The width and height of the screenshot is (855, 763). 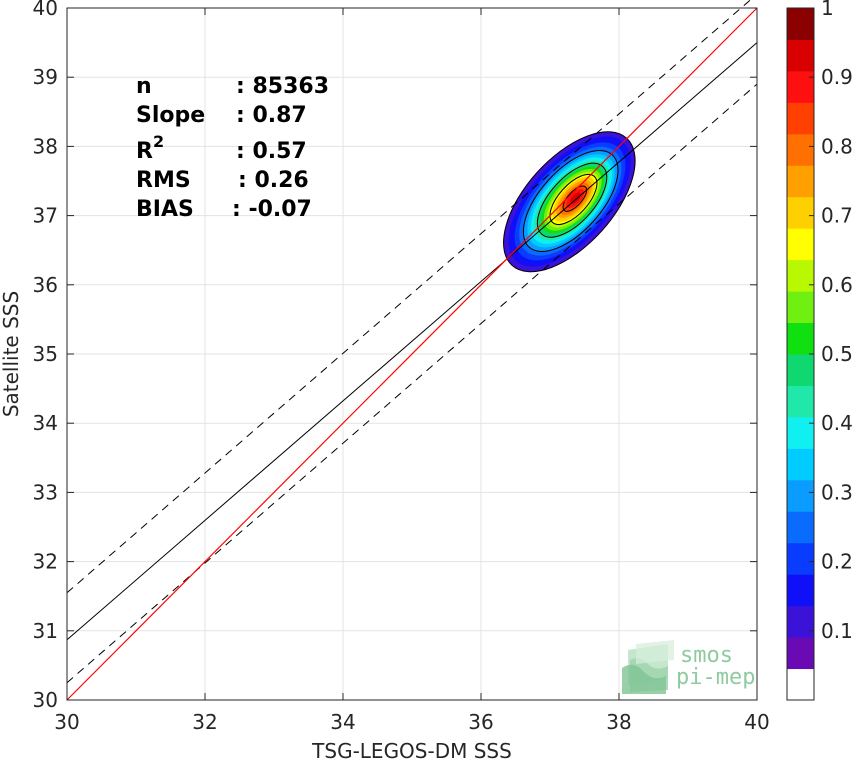 I want to click on smos-pi-mep-logo: smos pi-mep, so click(x=688, y=667).